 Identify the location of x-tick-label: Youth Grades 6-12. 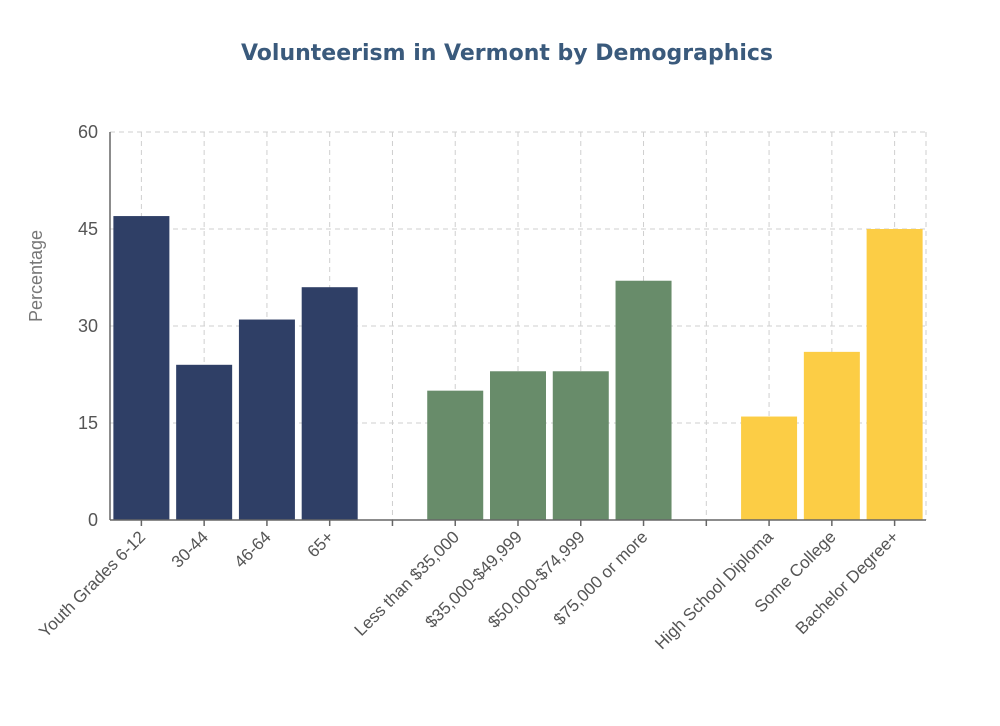
(92, 584).